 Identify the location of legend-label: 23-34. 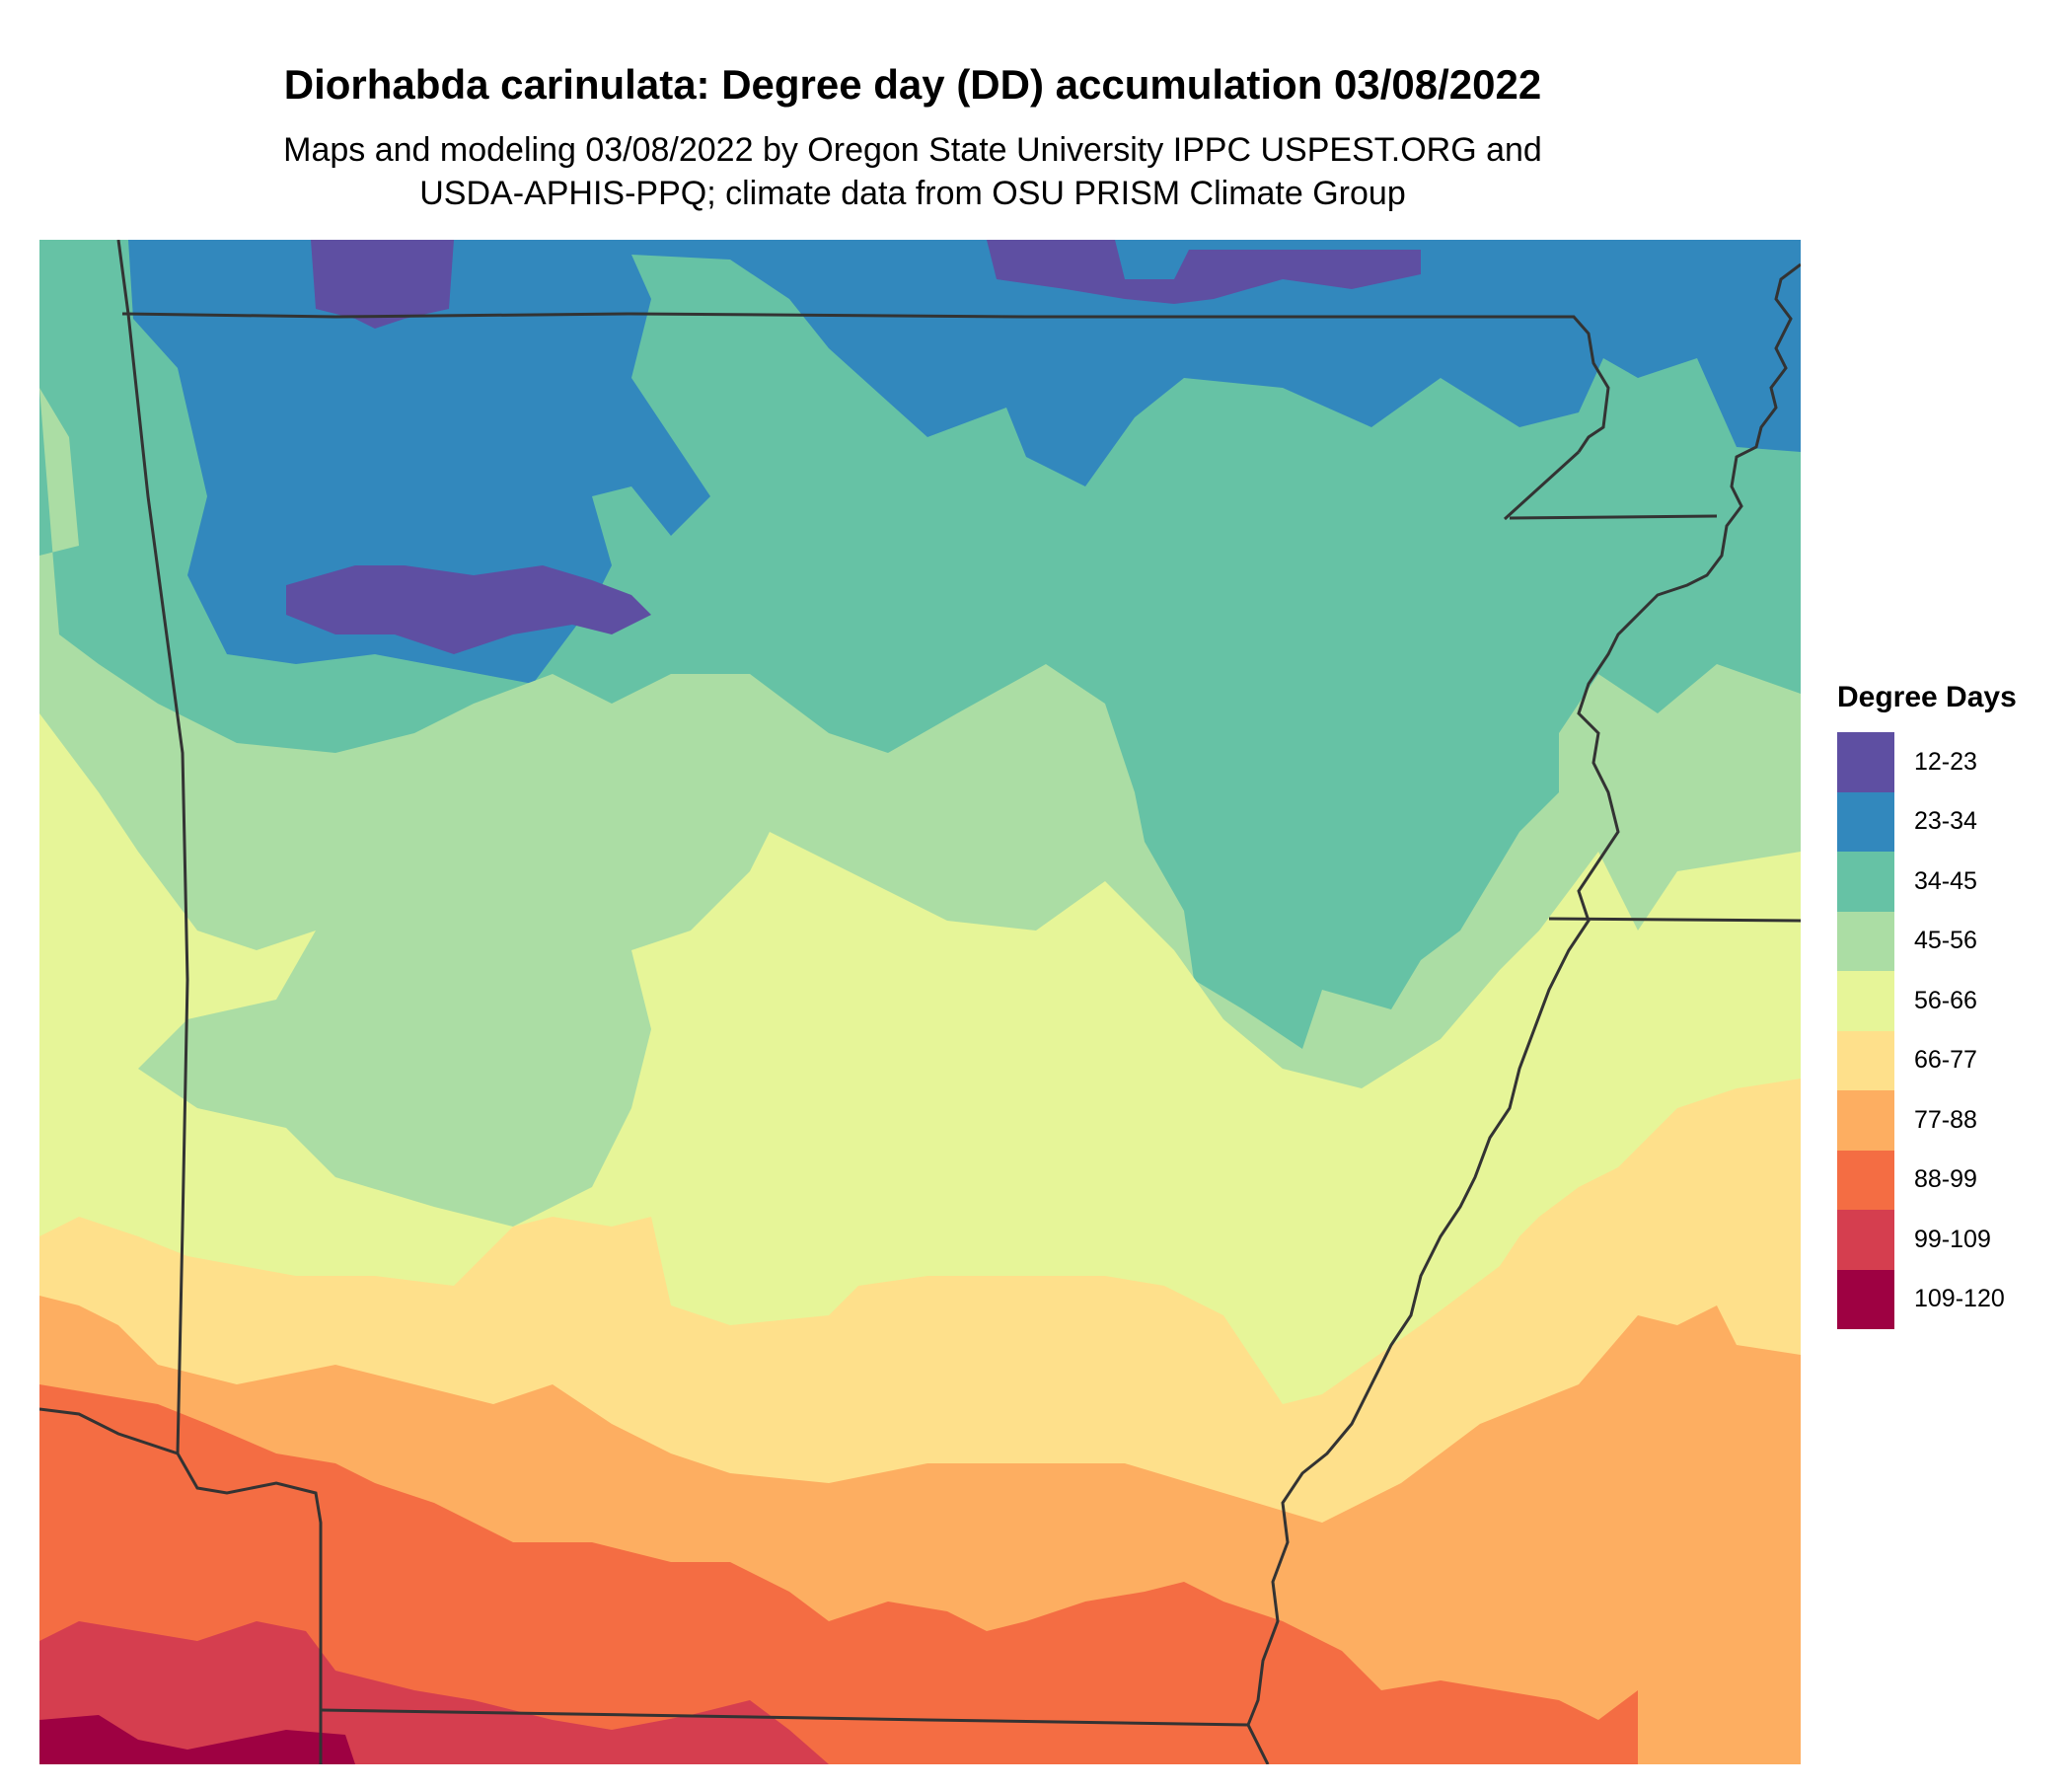
(1946, 821).